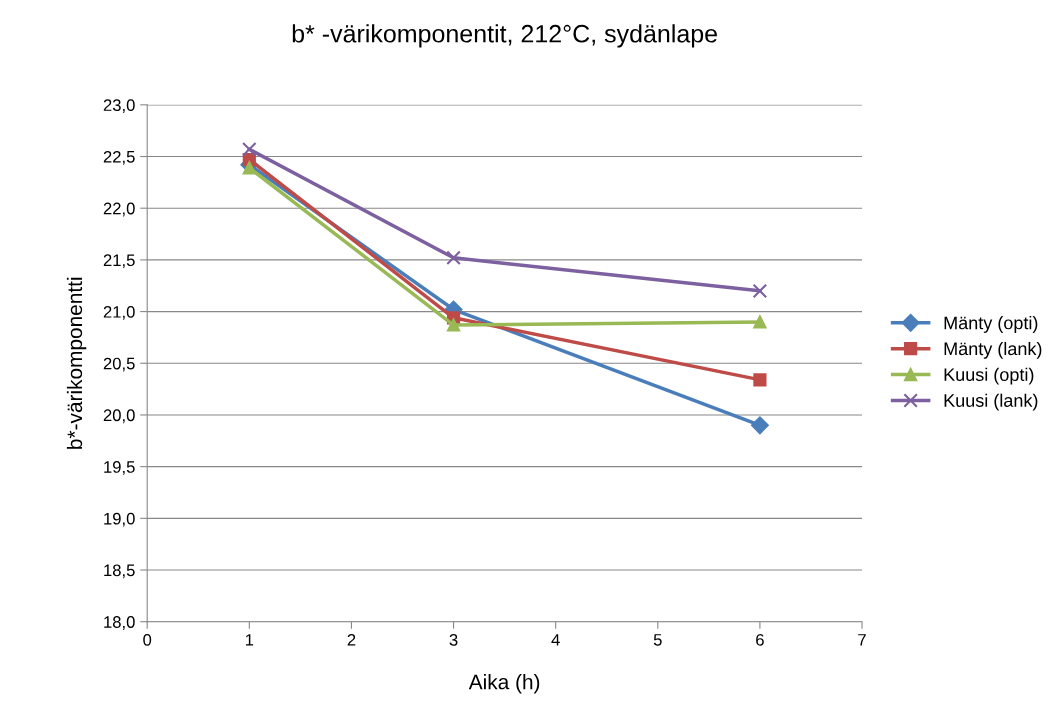  Describe the element at coordinates (119, 623) in the screenshot. I see `y-tick-label: 18,0` at that location.